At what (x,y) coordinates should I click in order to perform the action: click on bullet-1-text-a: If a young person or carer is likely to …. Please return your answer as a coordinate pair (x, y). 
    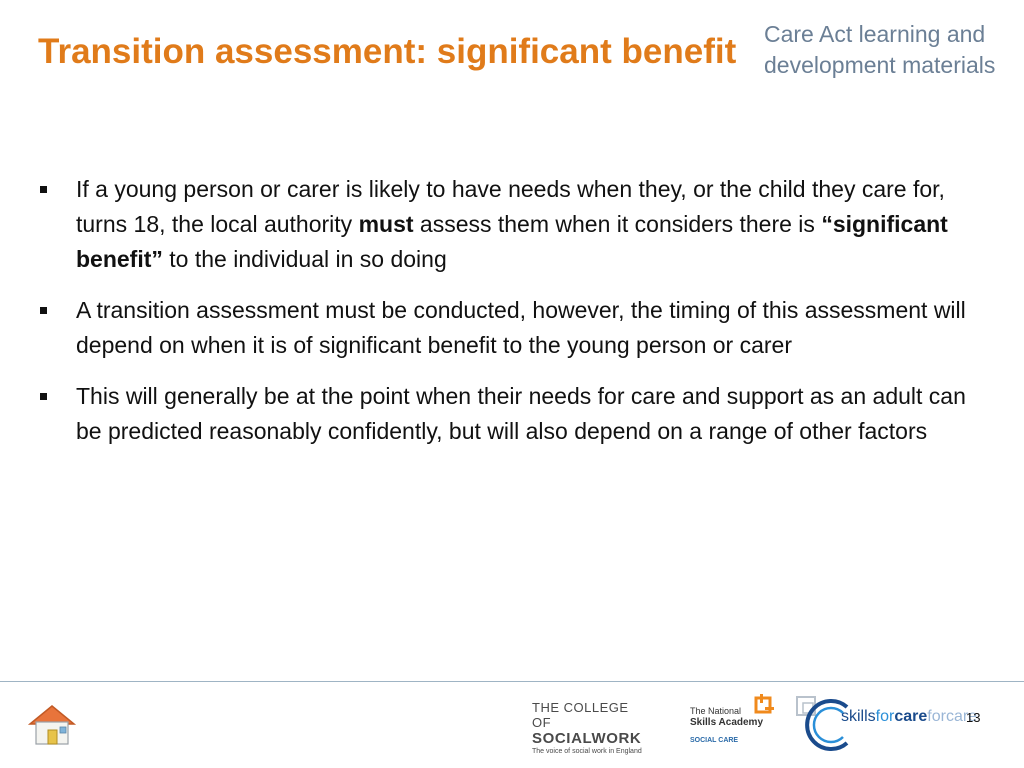
    Looking at the image, I should click on (510, 206).